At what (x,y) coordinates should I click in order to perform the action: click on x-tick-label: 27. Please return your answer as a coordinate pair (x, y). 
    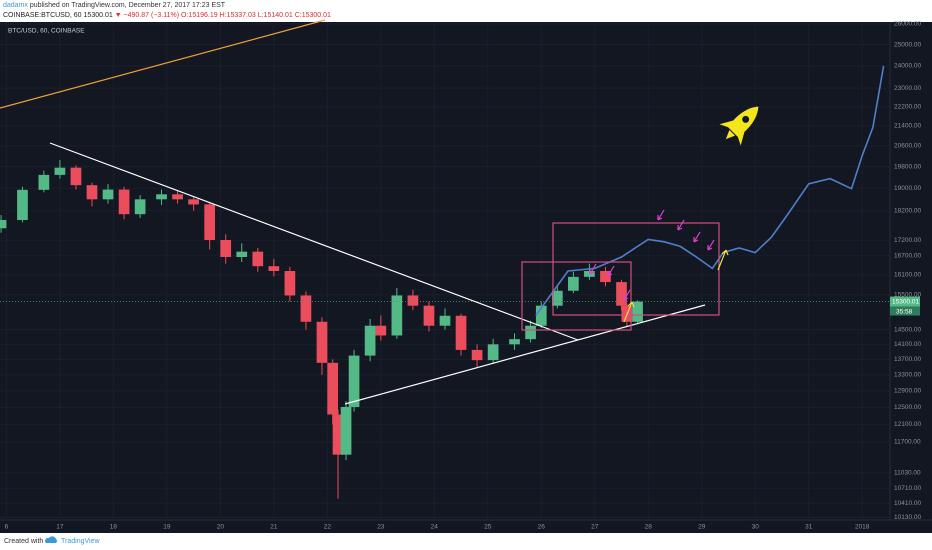
    Looking at the image, I should click on (595, 527).